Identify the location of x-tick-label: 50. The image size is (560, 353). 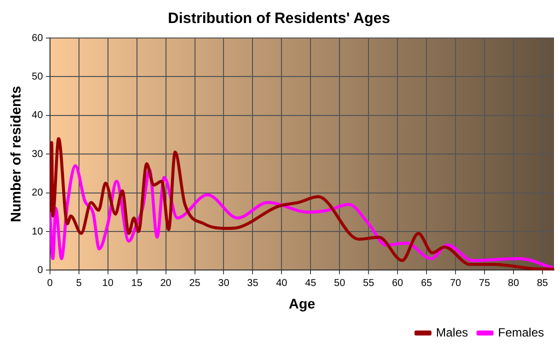
(340, 283).